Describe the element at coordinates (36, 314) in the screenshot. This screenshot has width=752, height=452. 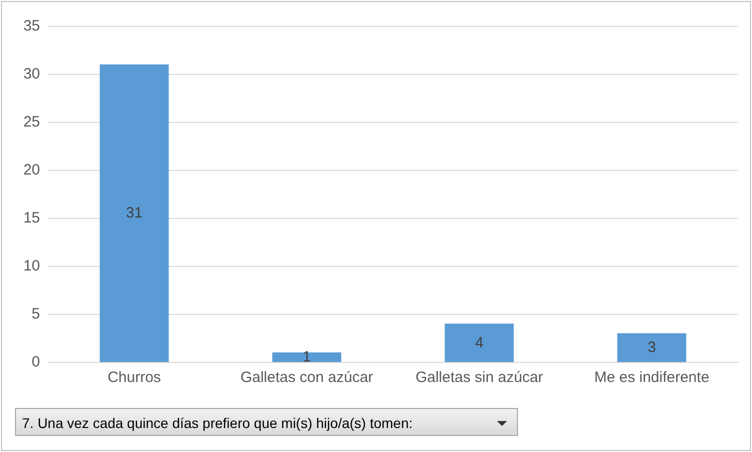
I see `y-tick-label: 5` at that location.